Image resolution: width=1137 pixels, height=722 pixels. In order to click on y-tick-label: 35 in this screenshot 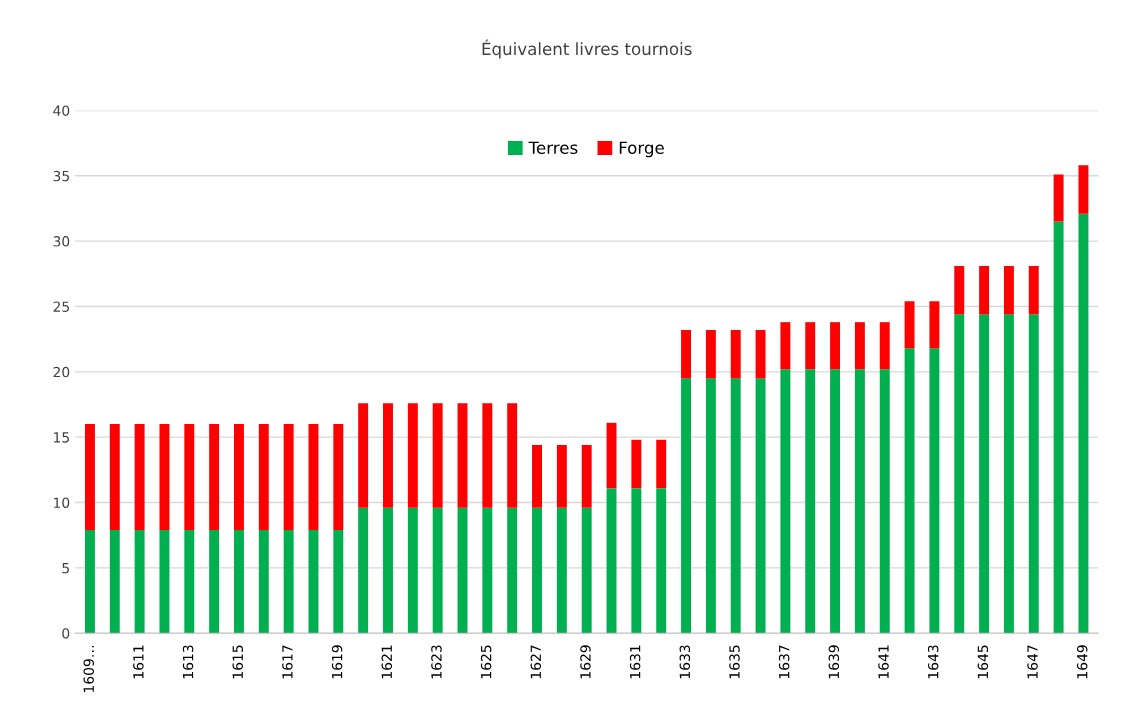, I will do `click(61, 176)`.